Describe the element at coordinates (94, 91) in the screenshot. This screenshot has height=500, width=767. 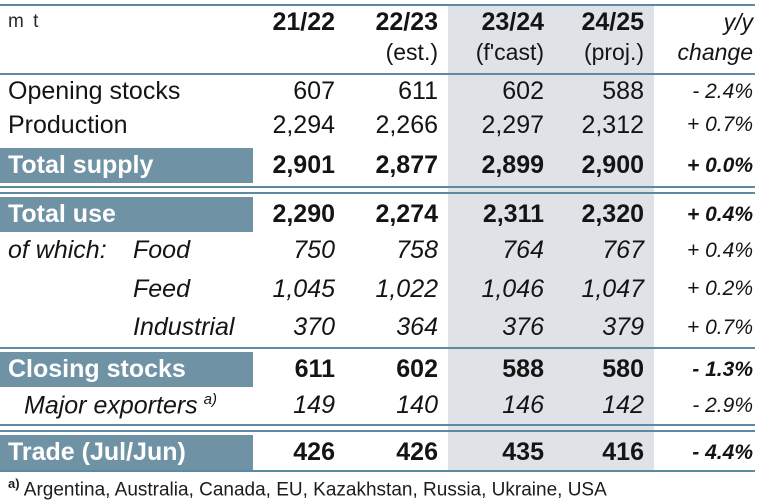
I see `row-label: Opening stocks` at that location.